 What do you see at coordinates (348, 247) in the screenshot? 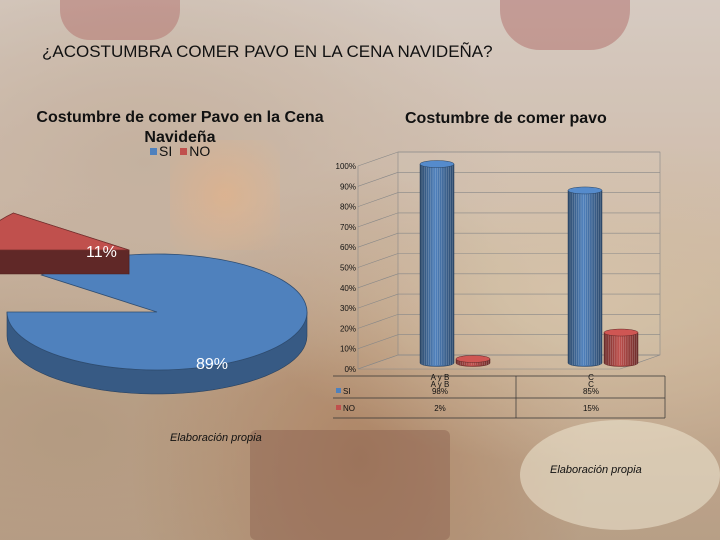
I see `bar-ytick-label: 60%` at bounding box center [348, 247].